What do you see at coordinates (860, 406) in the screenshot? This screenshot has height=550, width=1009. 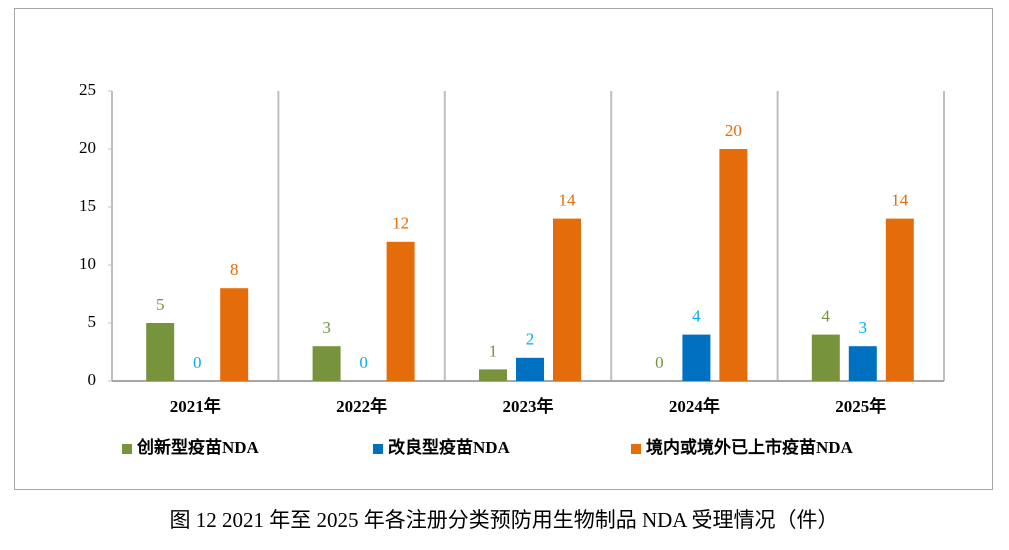 I see `x-tick-label: 2025年` at bounding box center [860, 406].